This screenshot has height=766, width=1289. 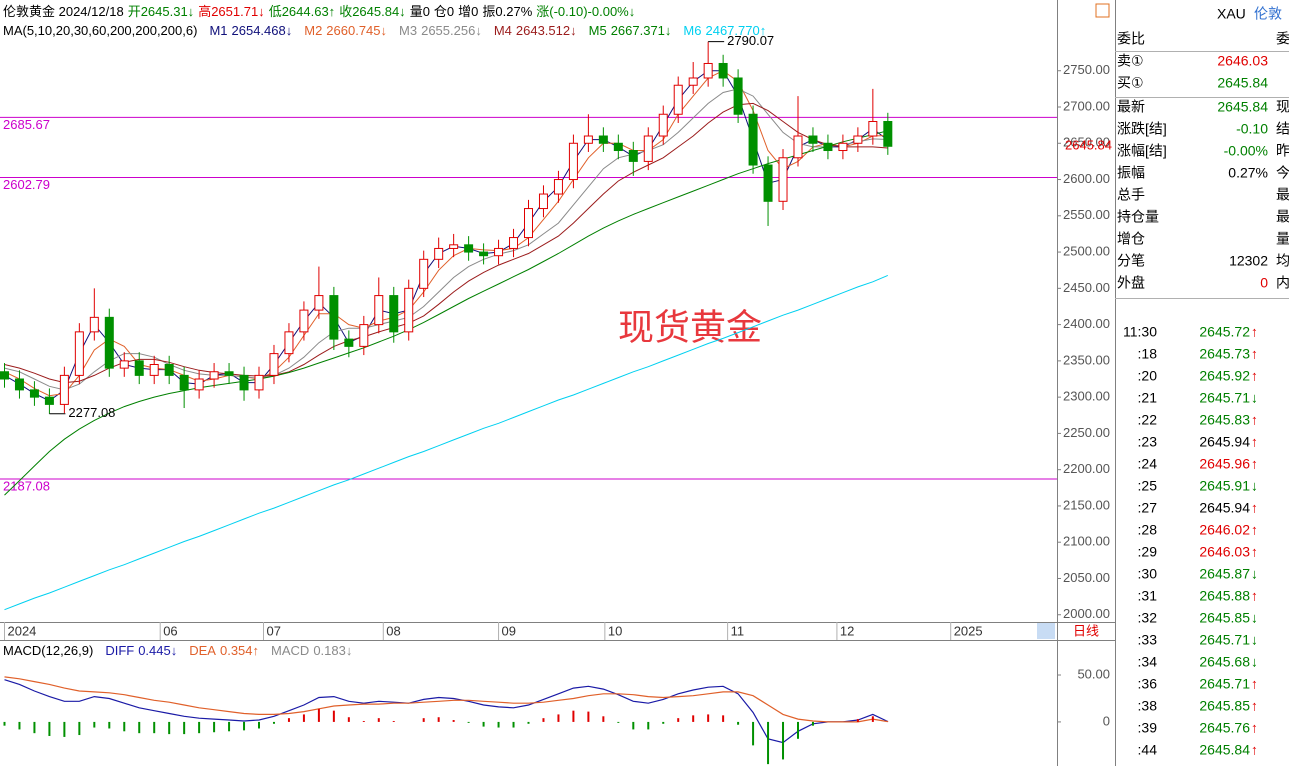 I want to click on y-tick-label: 2100.00, so click(x=1086, y=541).